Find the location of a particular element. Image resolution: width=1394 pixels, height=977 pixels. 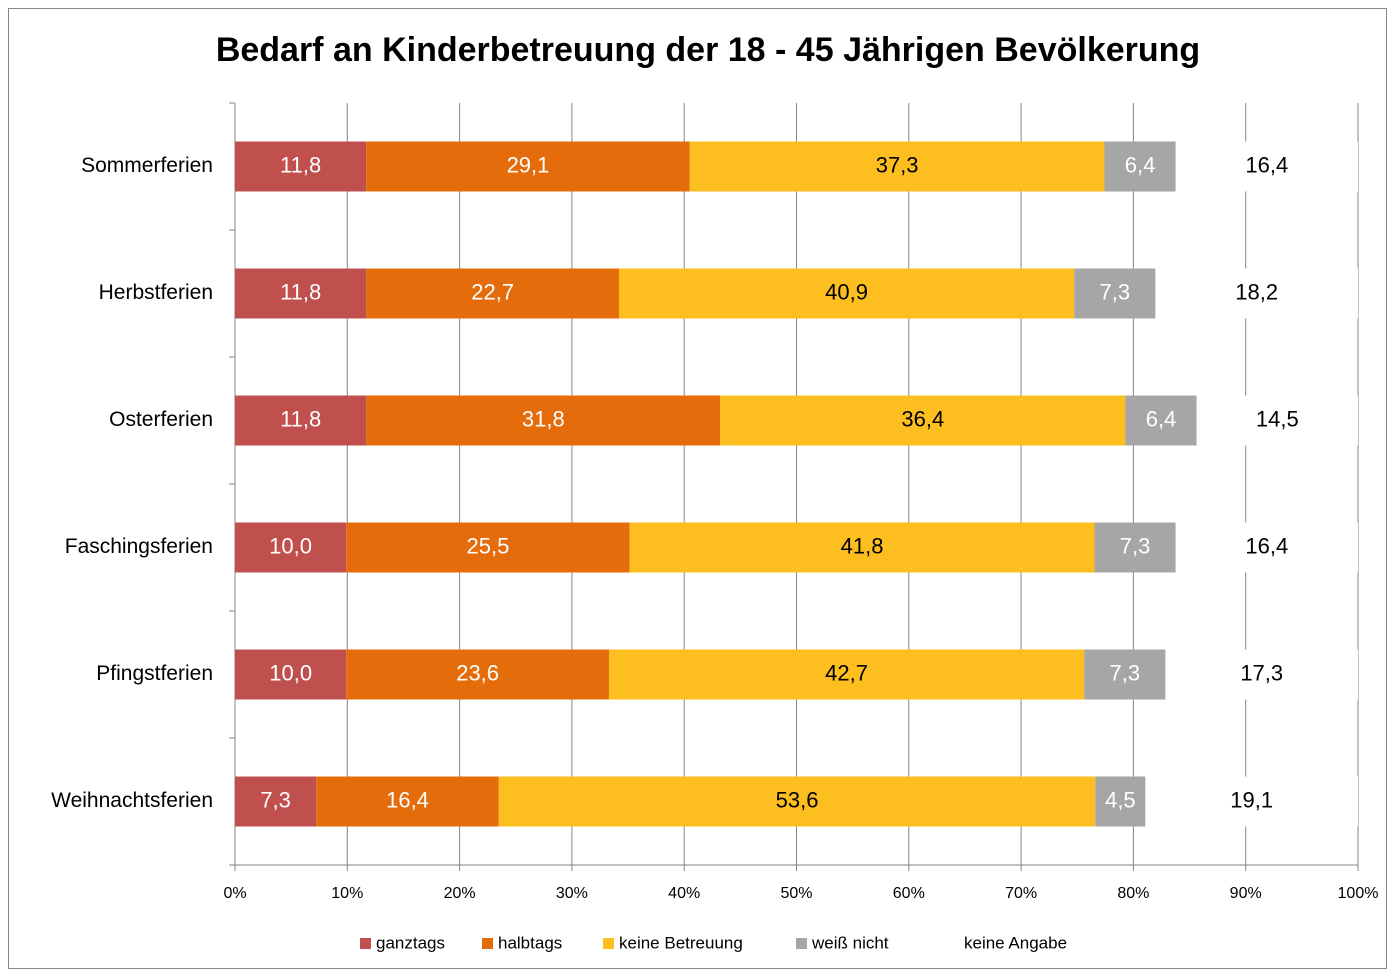

data-label: 40,9 is located at coordinates (846, 291).